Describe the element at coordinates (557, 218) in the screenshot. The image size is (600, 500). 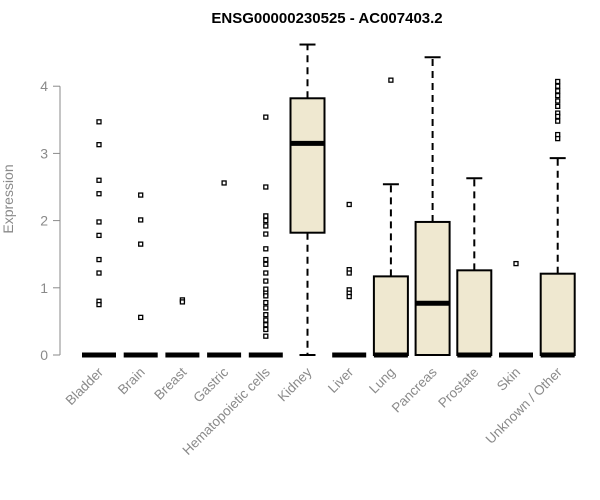
I see `box-unknown-other` at that location.